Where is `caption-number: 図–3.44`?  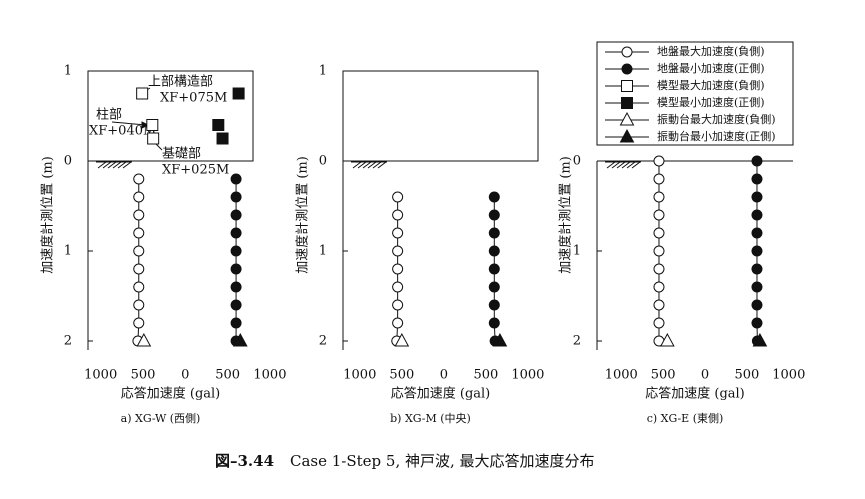
caption-number: 図–3.44 is located at coordinates (244, 461).